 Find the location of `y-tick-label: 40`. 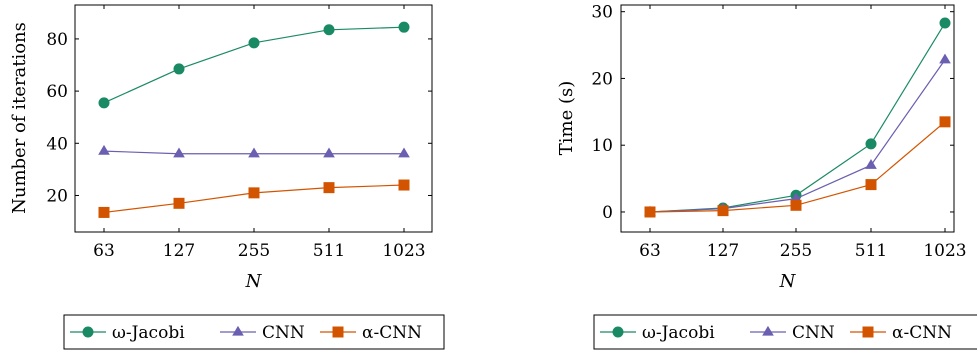

y-tick-label: 40 is located at coordinates (57, 144).